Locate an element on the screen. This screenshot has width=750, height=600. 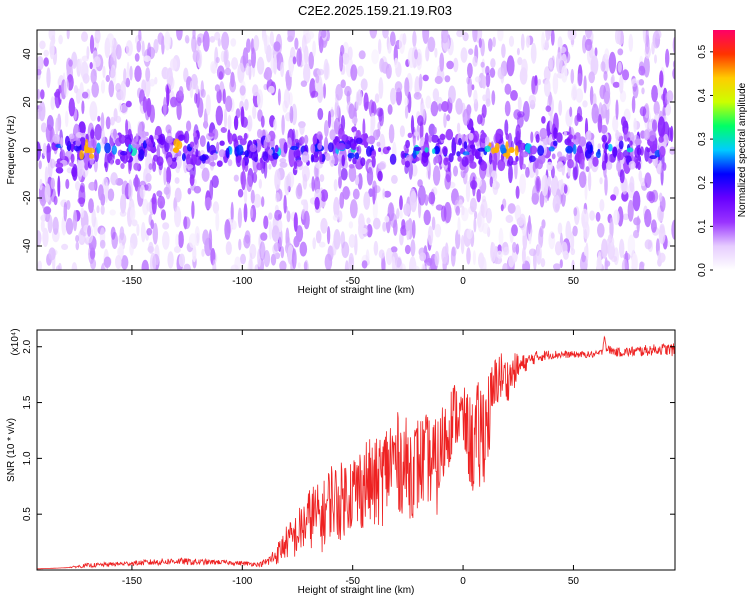
y-tick-label: 2.0 is located at coordinates (27, 346).